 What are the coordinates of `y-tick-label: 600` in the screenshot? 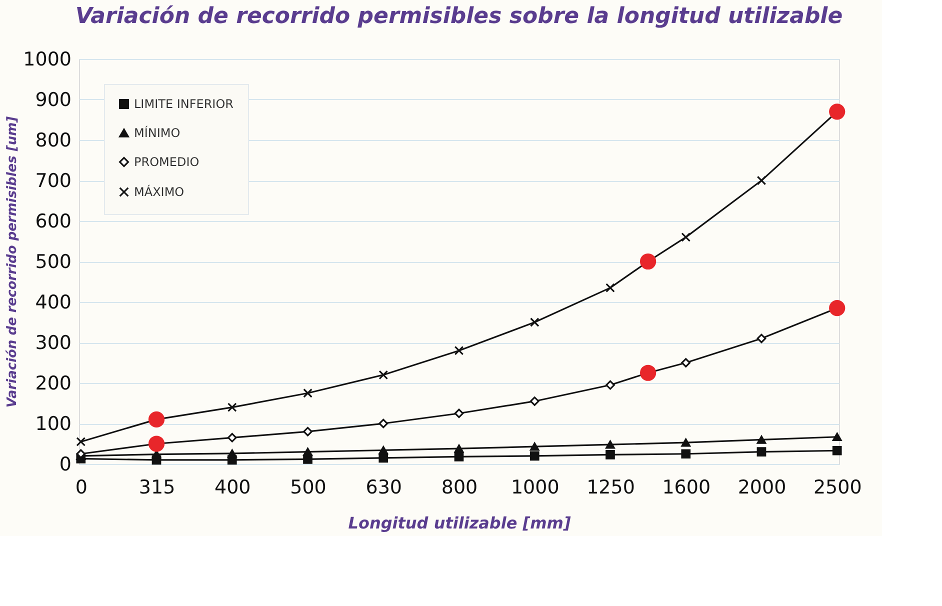 It's located at (53, 221).